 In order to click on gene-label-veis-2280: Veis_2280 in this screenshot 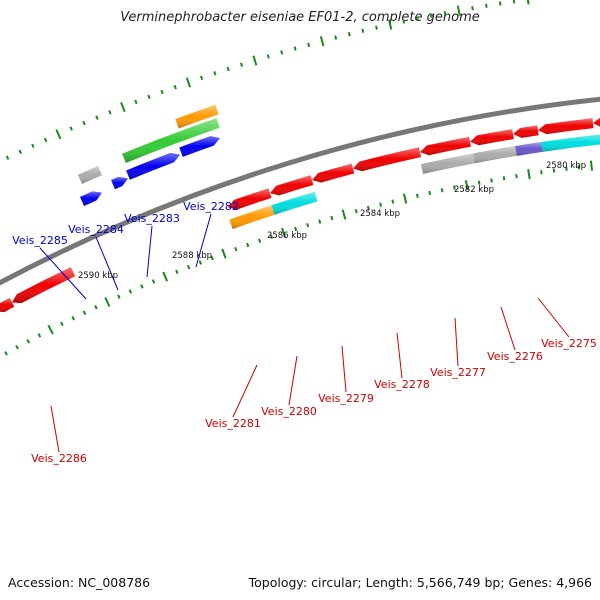, I will do `click(289, 411)`.